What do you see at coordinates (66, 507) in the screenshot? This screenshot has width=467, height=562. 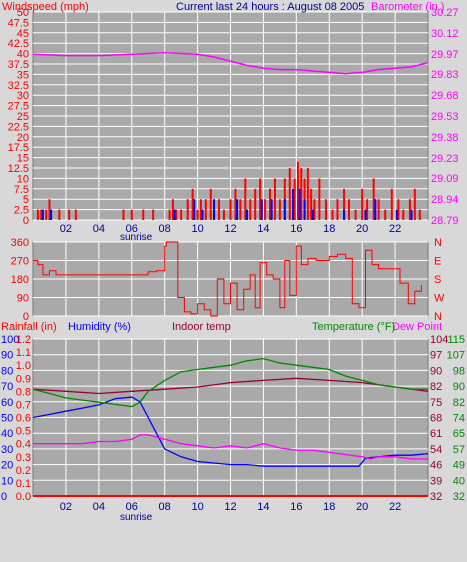 I see `x-tick-label-bottom: 02` at bounding box center [66, 507].